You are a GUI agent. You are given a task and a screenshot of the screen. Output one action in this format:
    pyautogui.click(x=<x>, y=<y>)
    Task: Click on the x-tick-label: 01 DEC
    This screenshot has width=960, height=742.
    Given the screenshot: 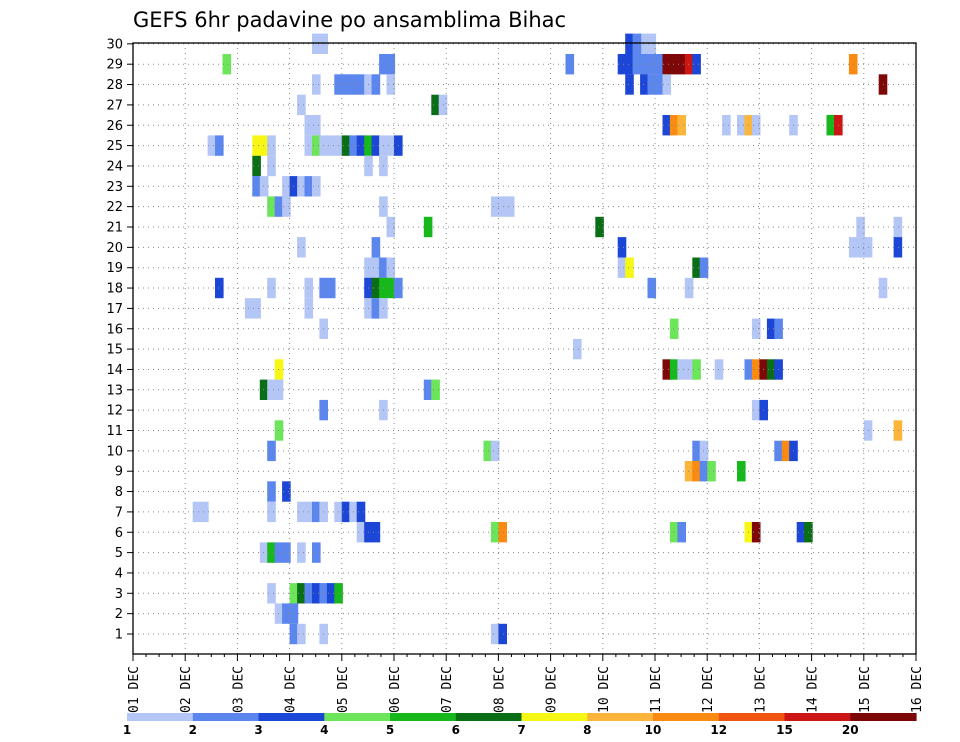 What is the action you would take?
    pyautogui.click(x=134, y=689)
    